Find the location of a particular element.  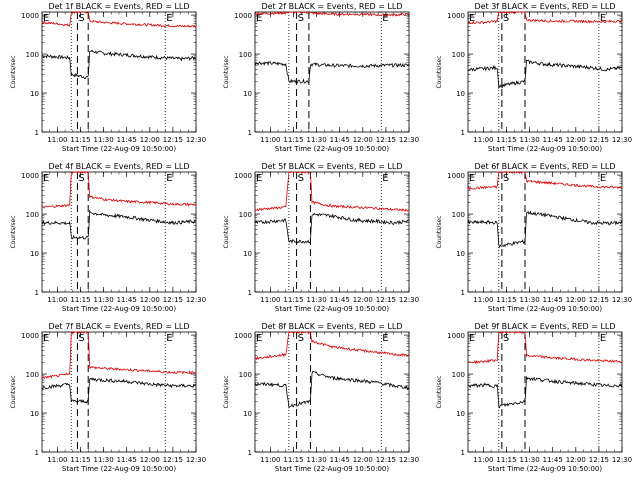

panel-title: Det 9f BLACK = Events, RED = LLD is located at coordinates (544, 326).